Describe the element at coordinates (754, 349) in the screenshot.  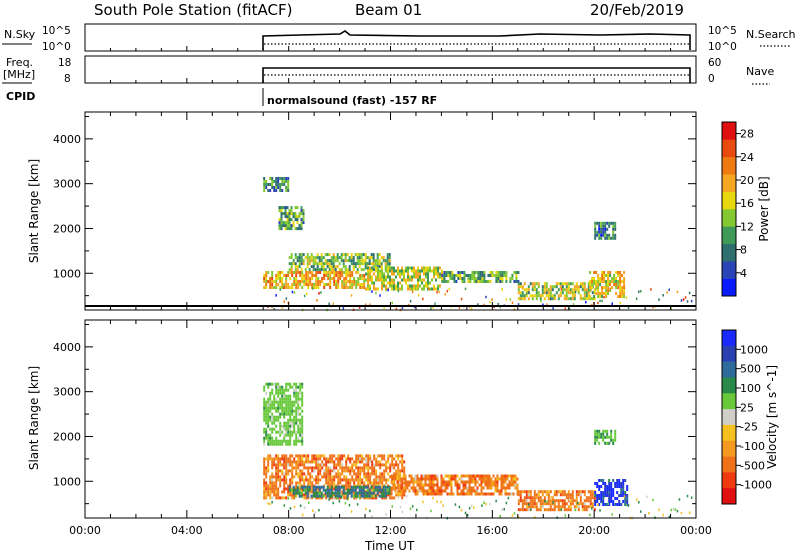
I see `velocity-colorbar-tick: 1000` at that location.